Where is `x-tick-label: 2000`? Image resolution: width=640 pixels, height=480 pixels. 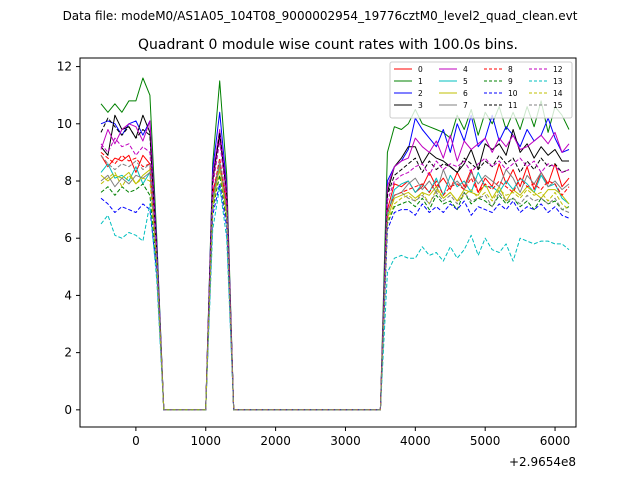 x-tick-label: 2000 is located at coordinates (275, 441).